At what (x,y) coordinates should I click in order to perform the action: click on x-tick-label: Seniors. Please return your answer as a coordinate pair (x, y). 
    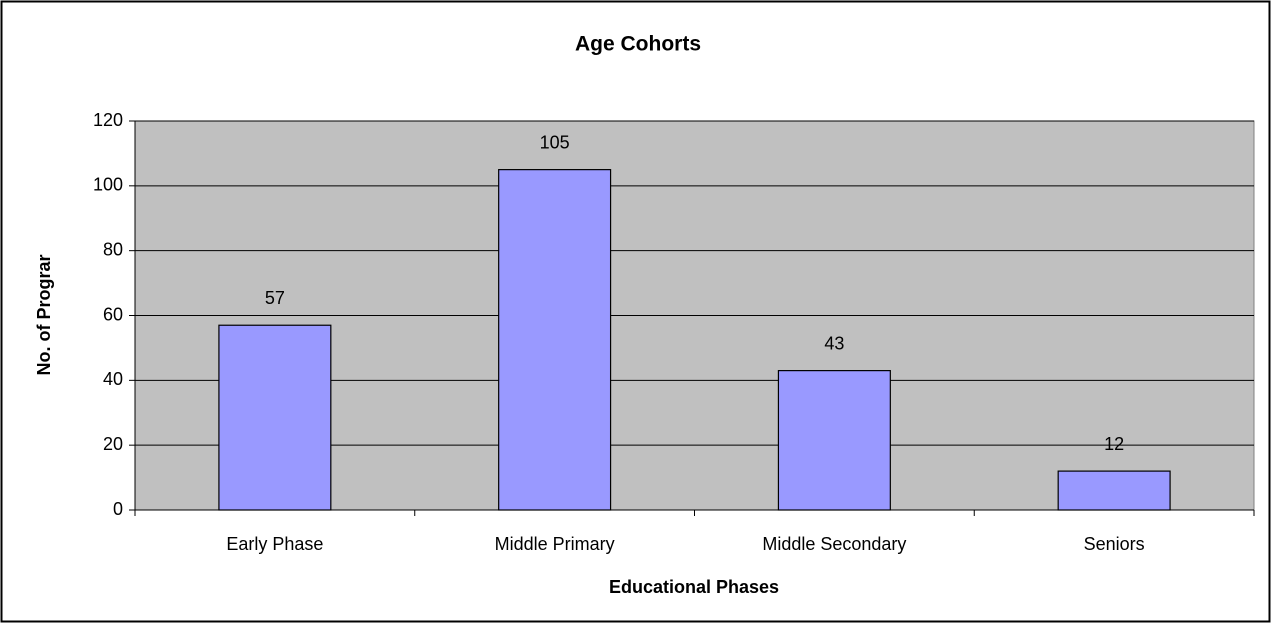
    Looking at the image, I should click on (1114, 544).